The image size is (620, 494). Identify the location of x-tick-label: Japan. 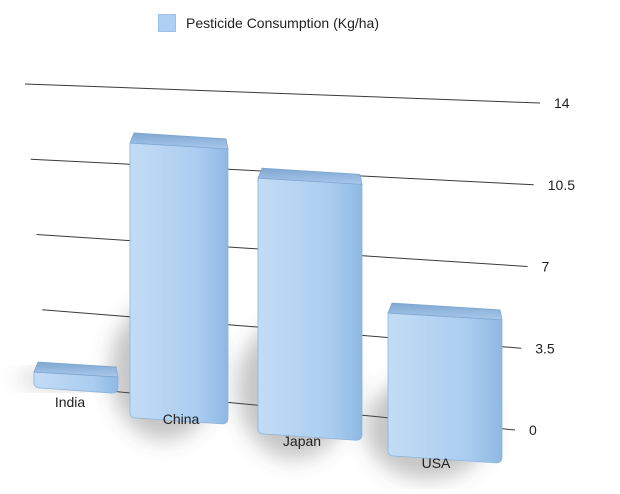
(302, 441).